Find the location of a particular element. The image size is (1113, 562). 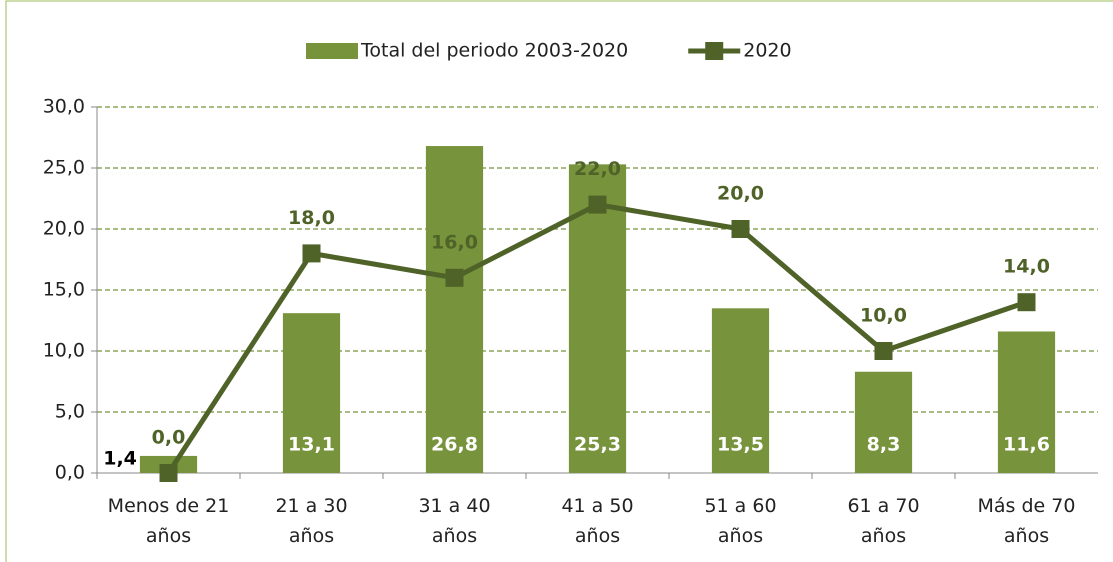

bar-value-label: 11,6 is located at coordinates (1026, 445).